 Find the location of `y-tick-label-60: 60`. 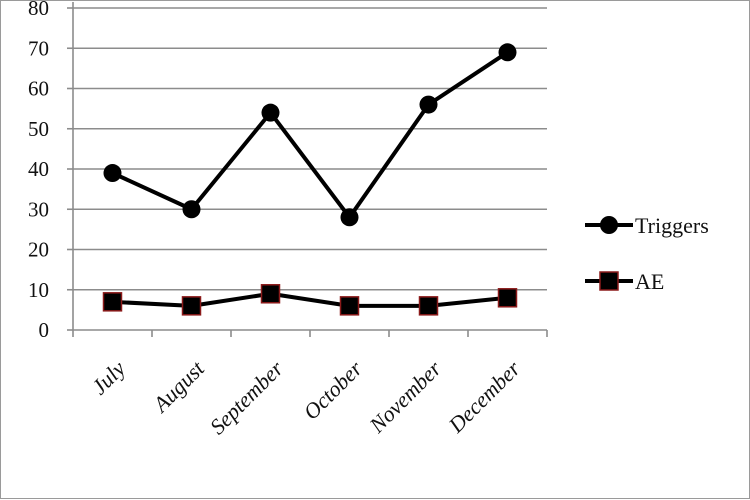

y-tick-label-60: 60 is located at coordinates (38, 89).